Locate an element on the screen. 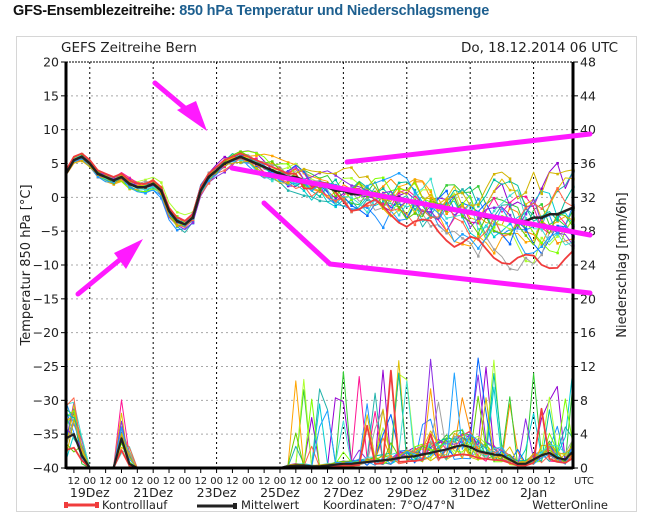  x-day-label: 21Dez is located at coordinates (153, 492).